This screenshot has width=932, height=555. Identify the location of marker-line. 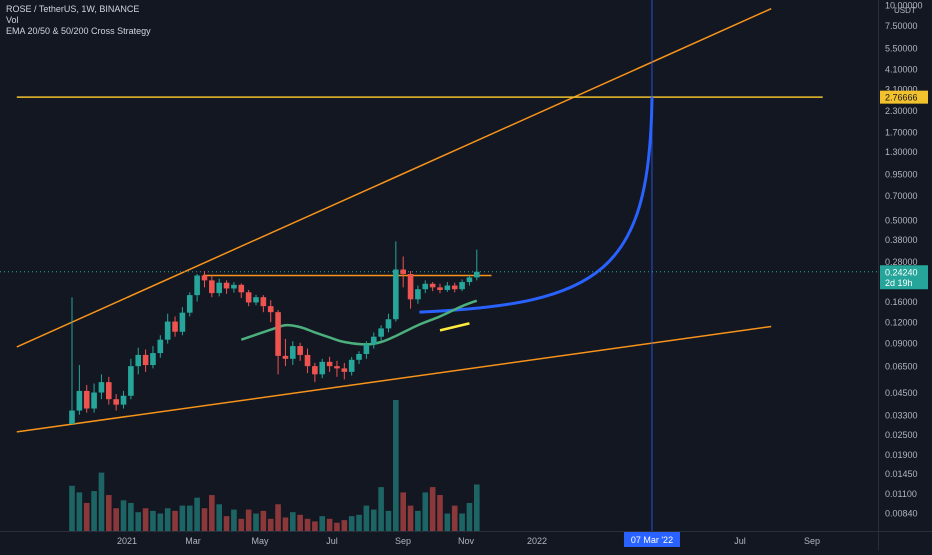
(454, 327).